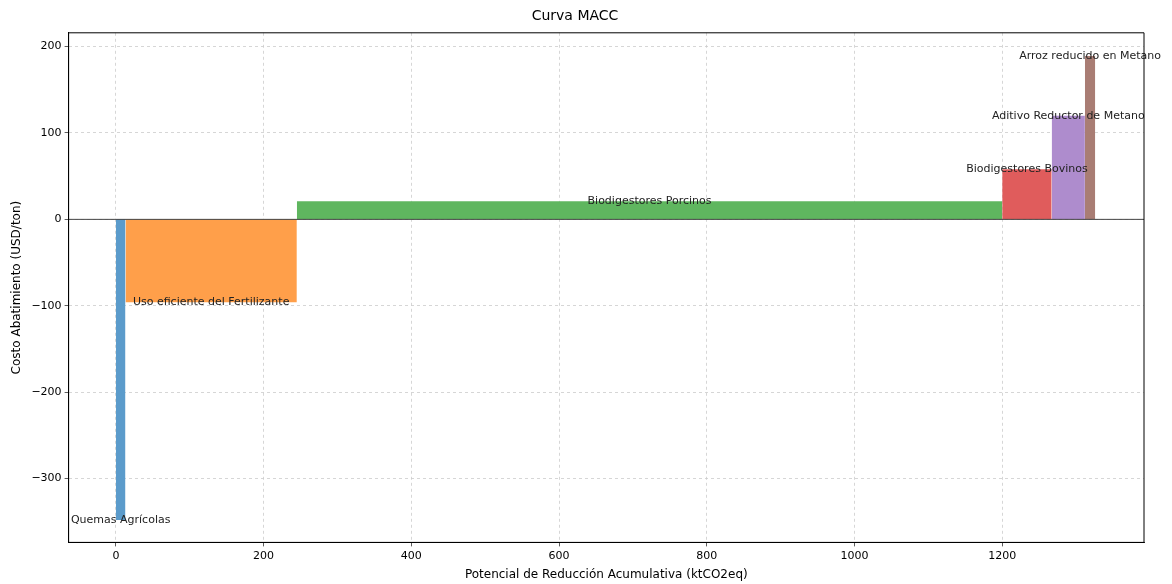  What do you see at coordinates (51, 46) in the screenshot?
I see `y-tick-label: 200` at bounding box center [51, 46].